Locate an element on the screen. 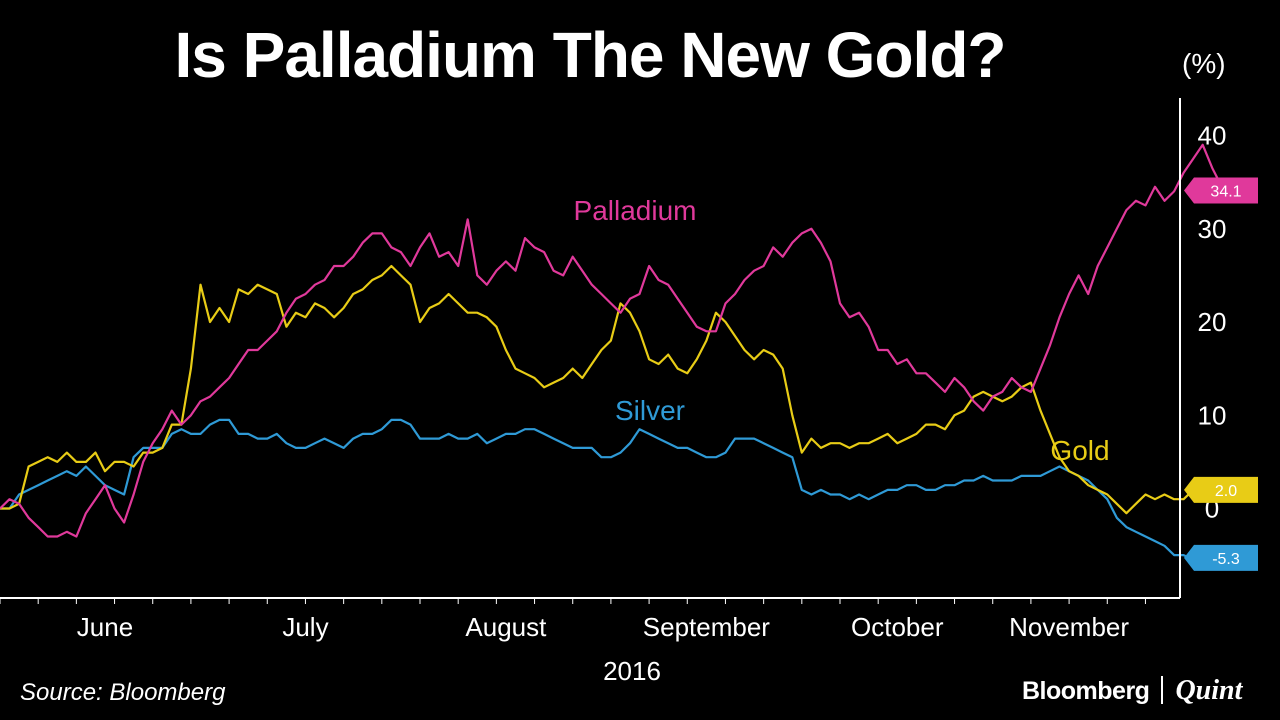  y-tick-label: 30 is located at coordinates (1212, 229).